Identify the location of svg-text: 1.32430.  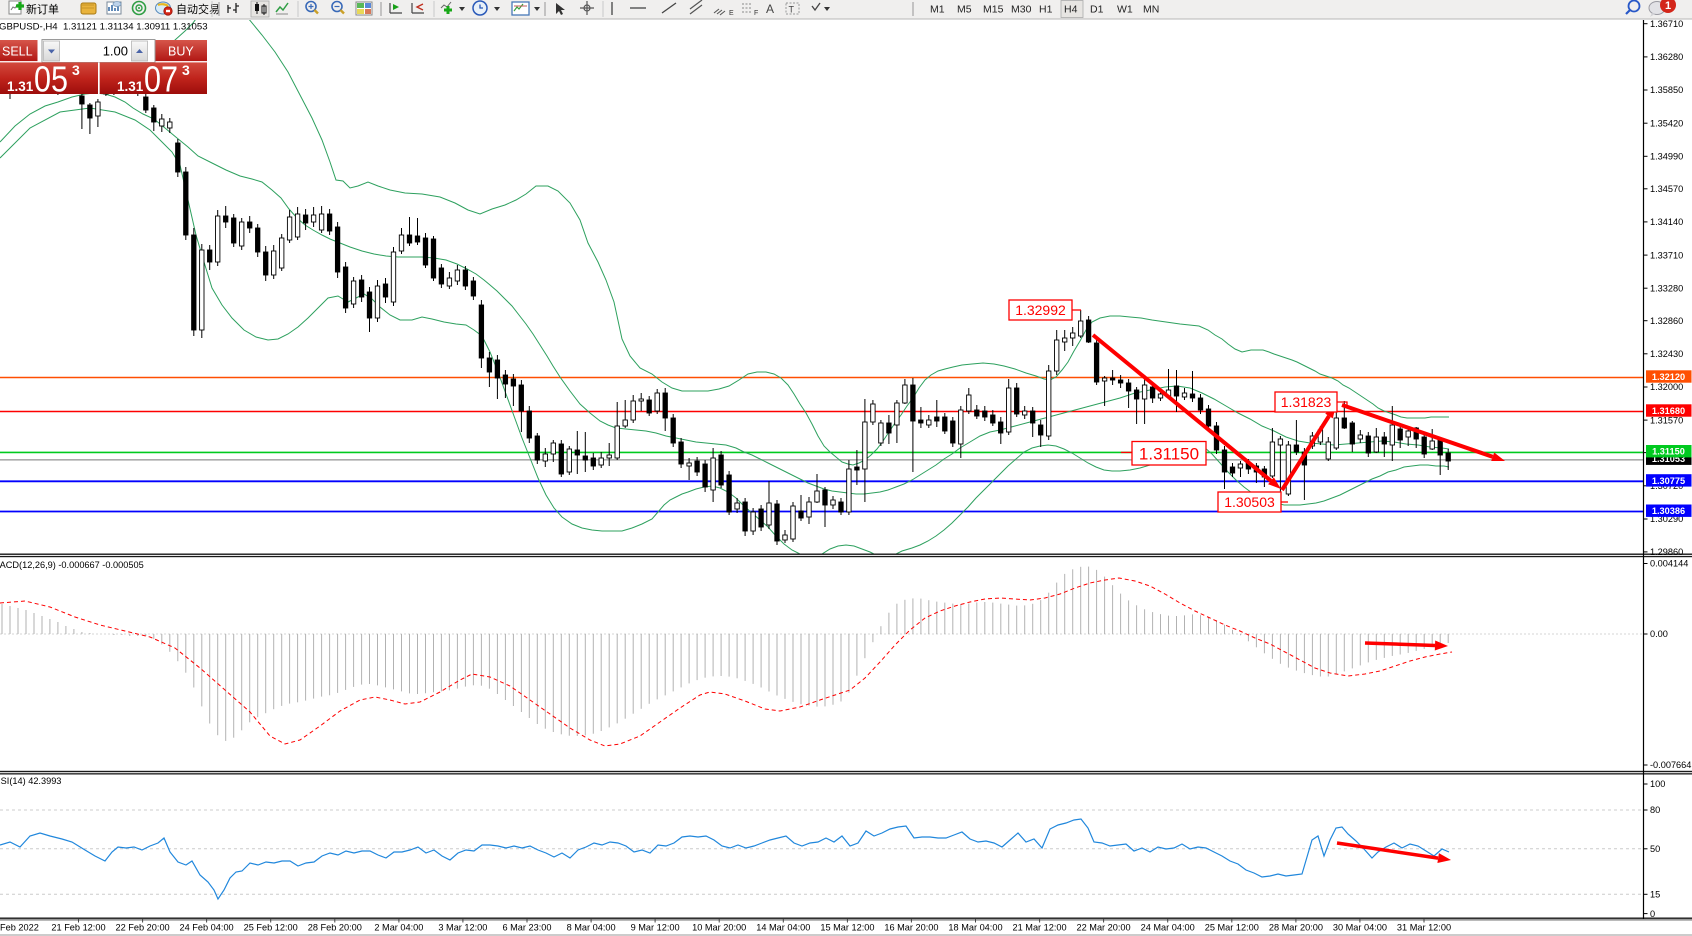
(1666, 354).